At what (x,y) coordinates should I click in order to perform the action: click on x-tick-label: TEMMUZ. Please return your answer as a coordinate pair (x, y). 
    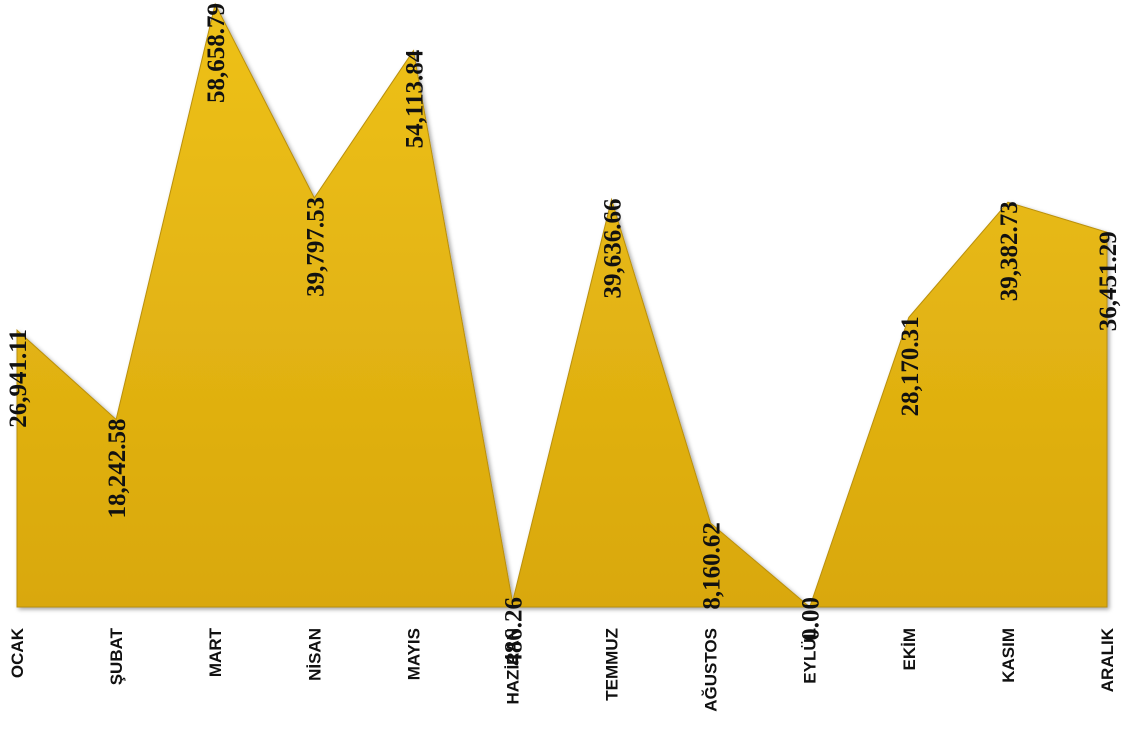
    Looking at the image, I should click on (612, 664).